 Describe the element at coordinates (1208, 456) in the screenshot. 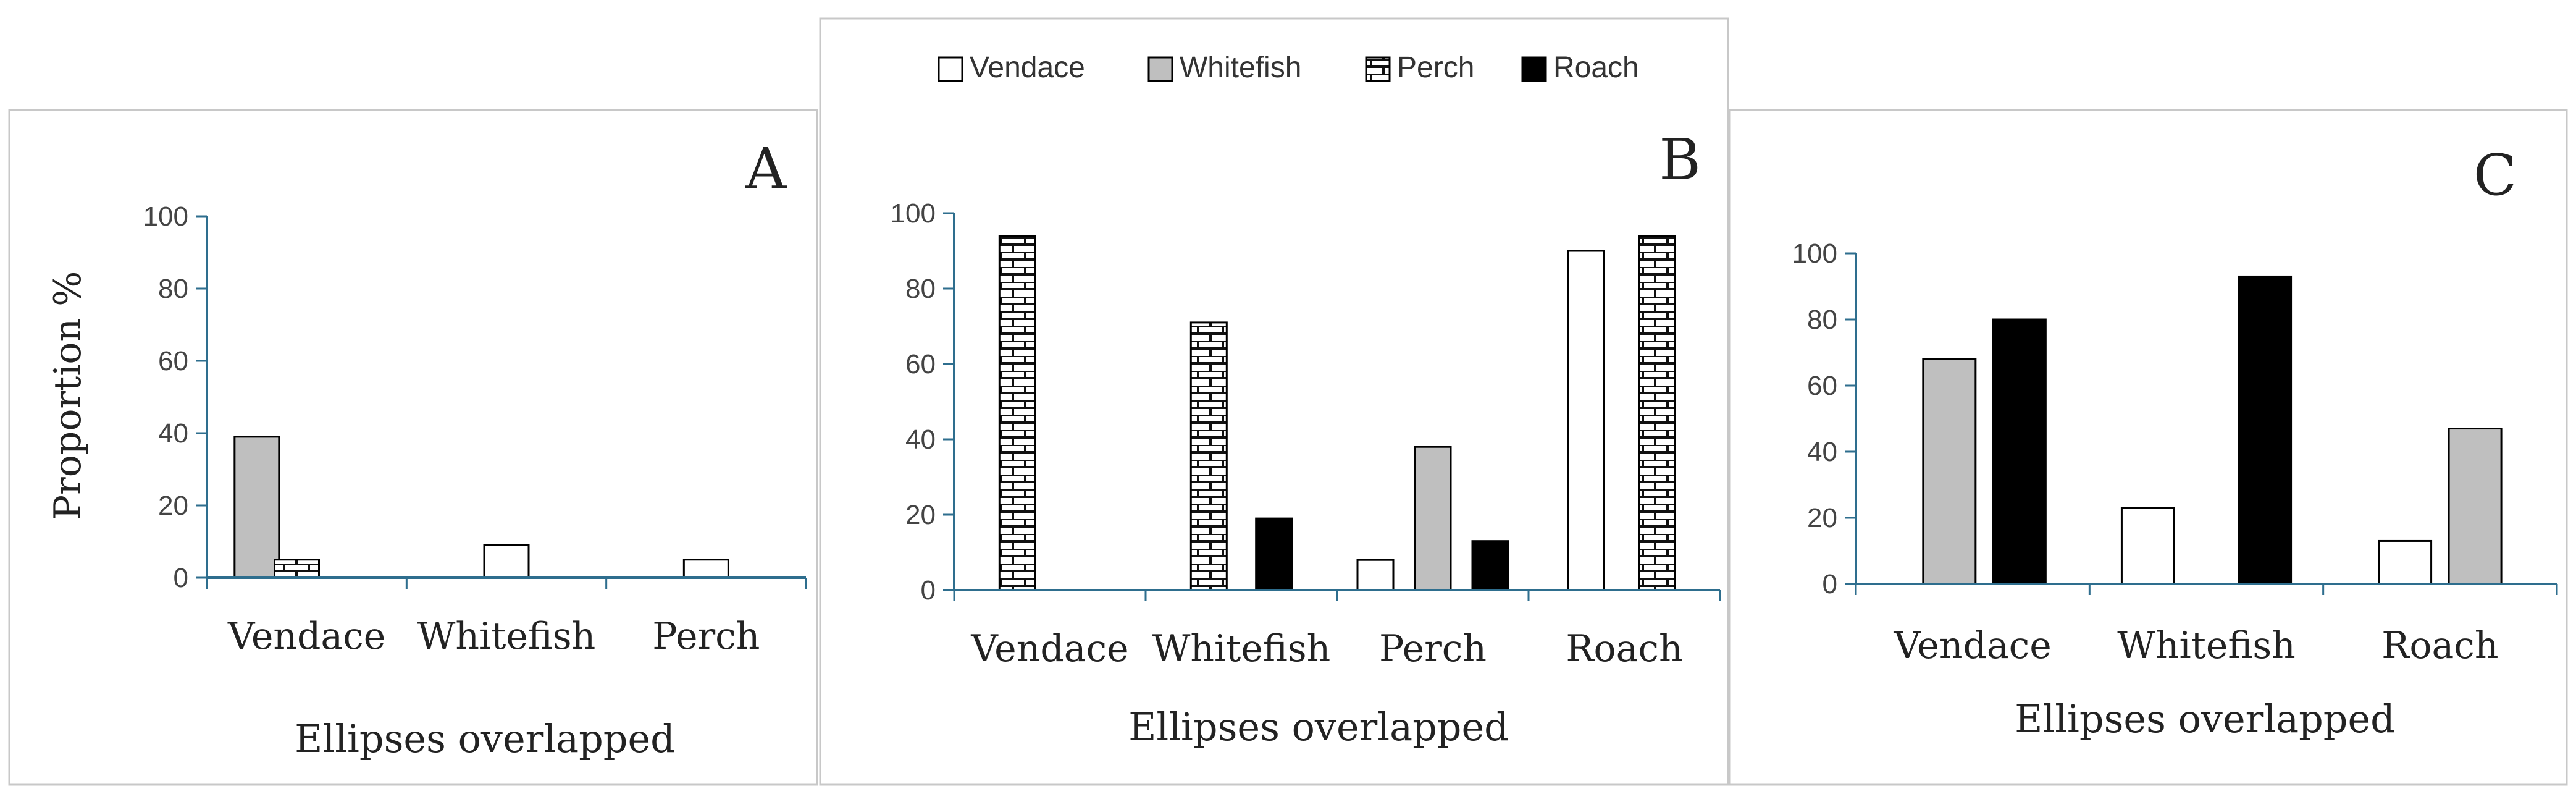

I see `bar-perch-whitefish` at that location.